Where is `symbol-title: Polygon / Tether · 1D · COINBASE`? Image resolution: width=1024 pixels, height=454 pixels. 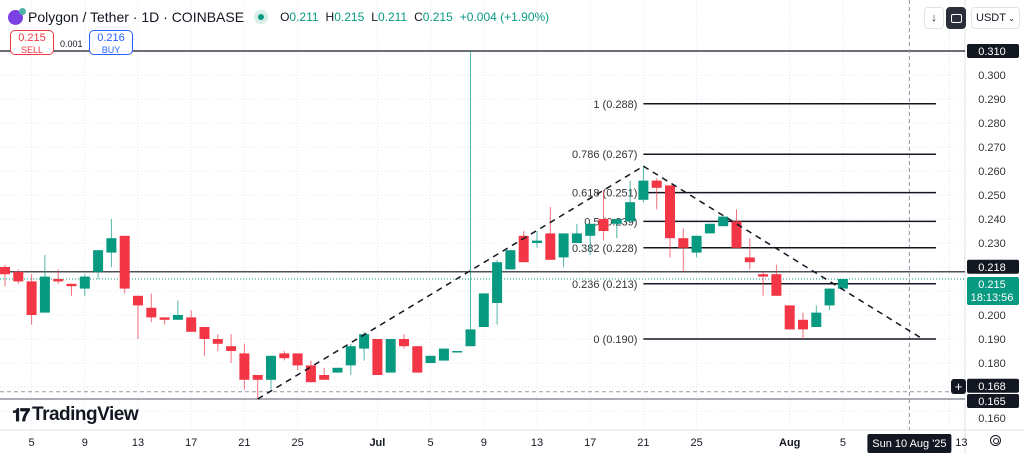
symbol-title: Polygon / Tether · 1D · COINBASE is located at coordinates (136, 17).